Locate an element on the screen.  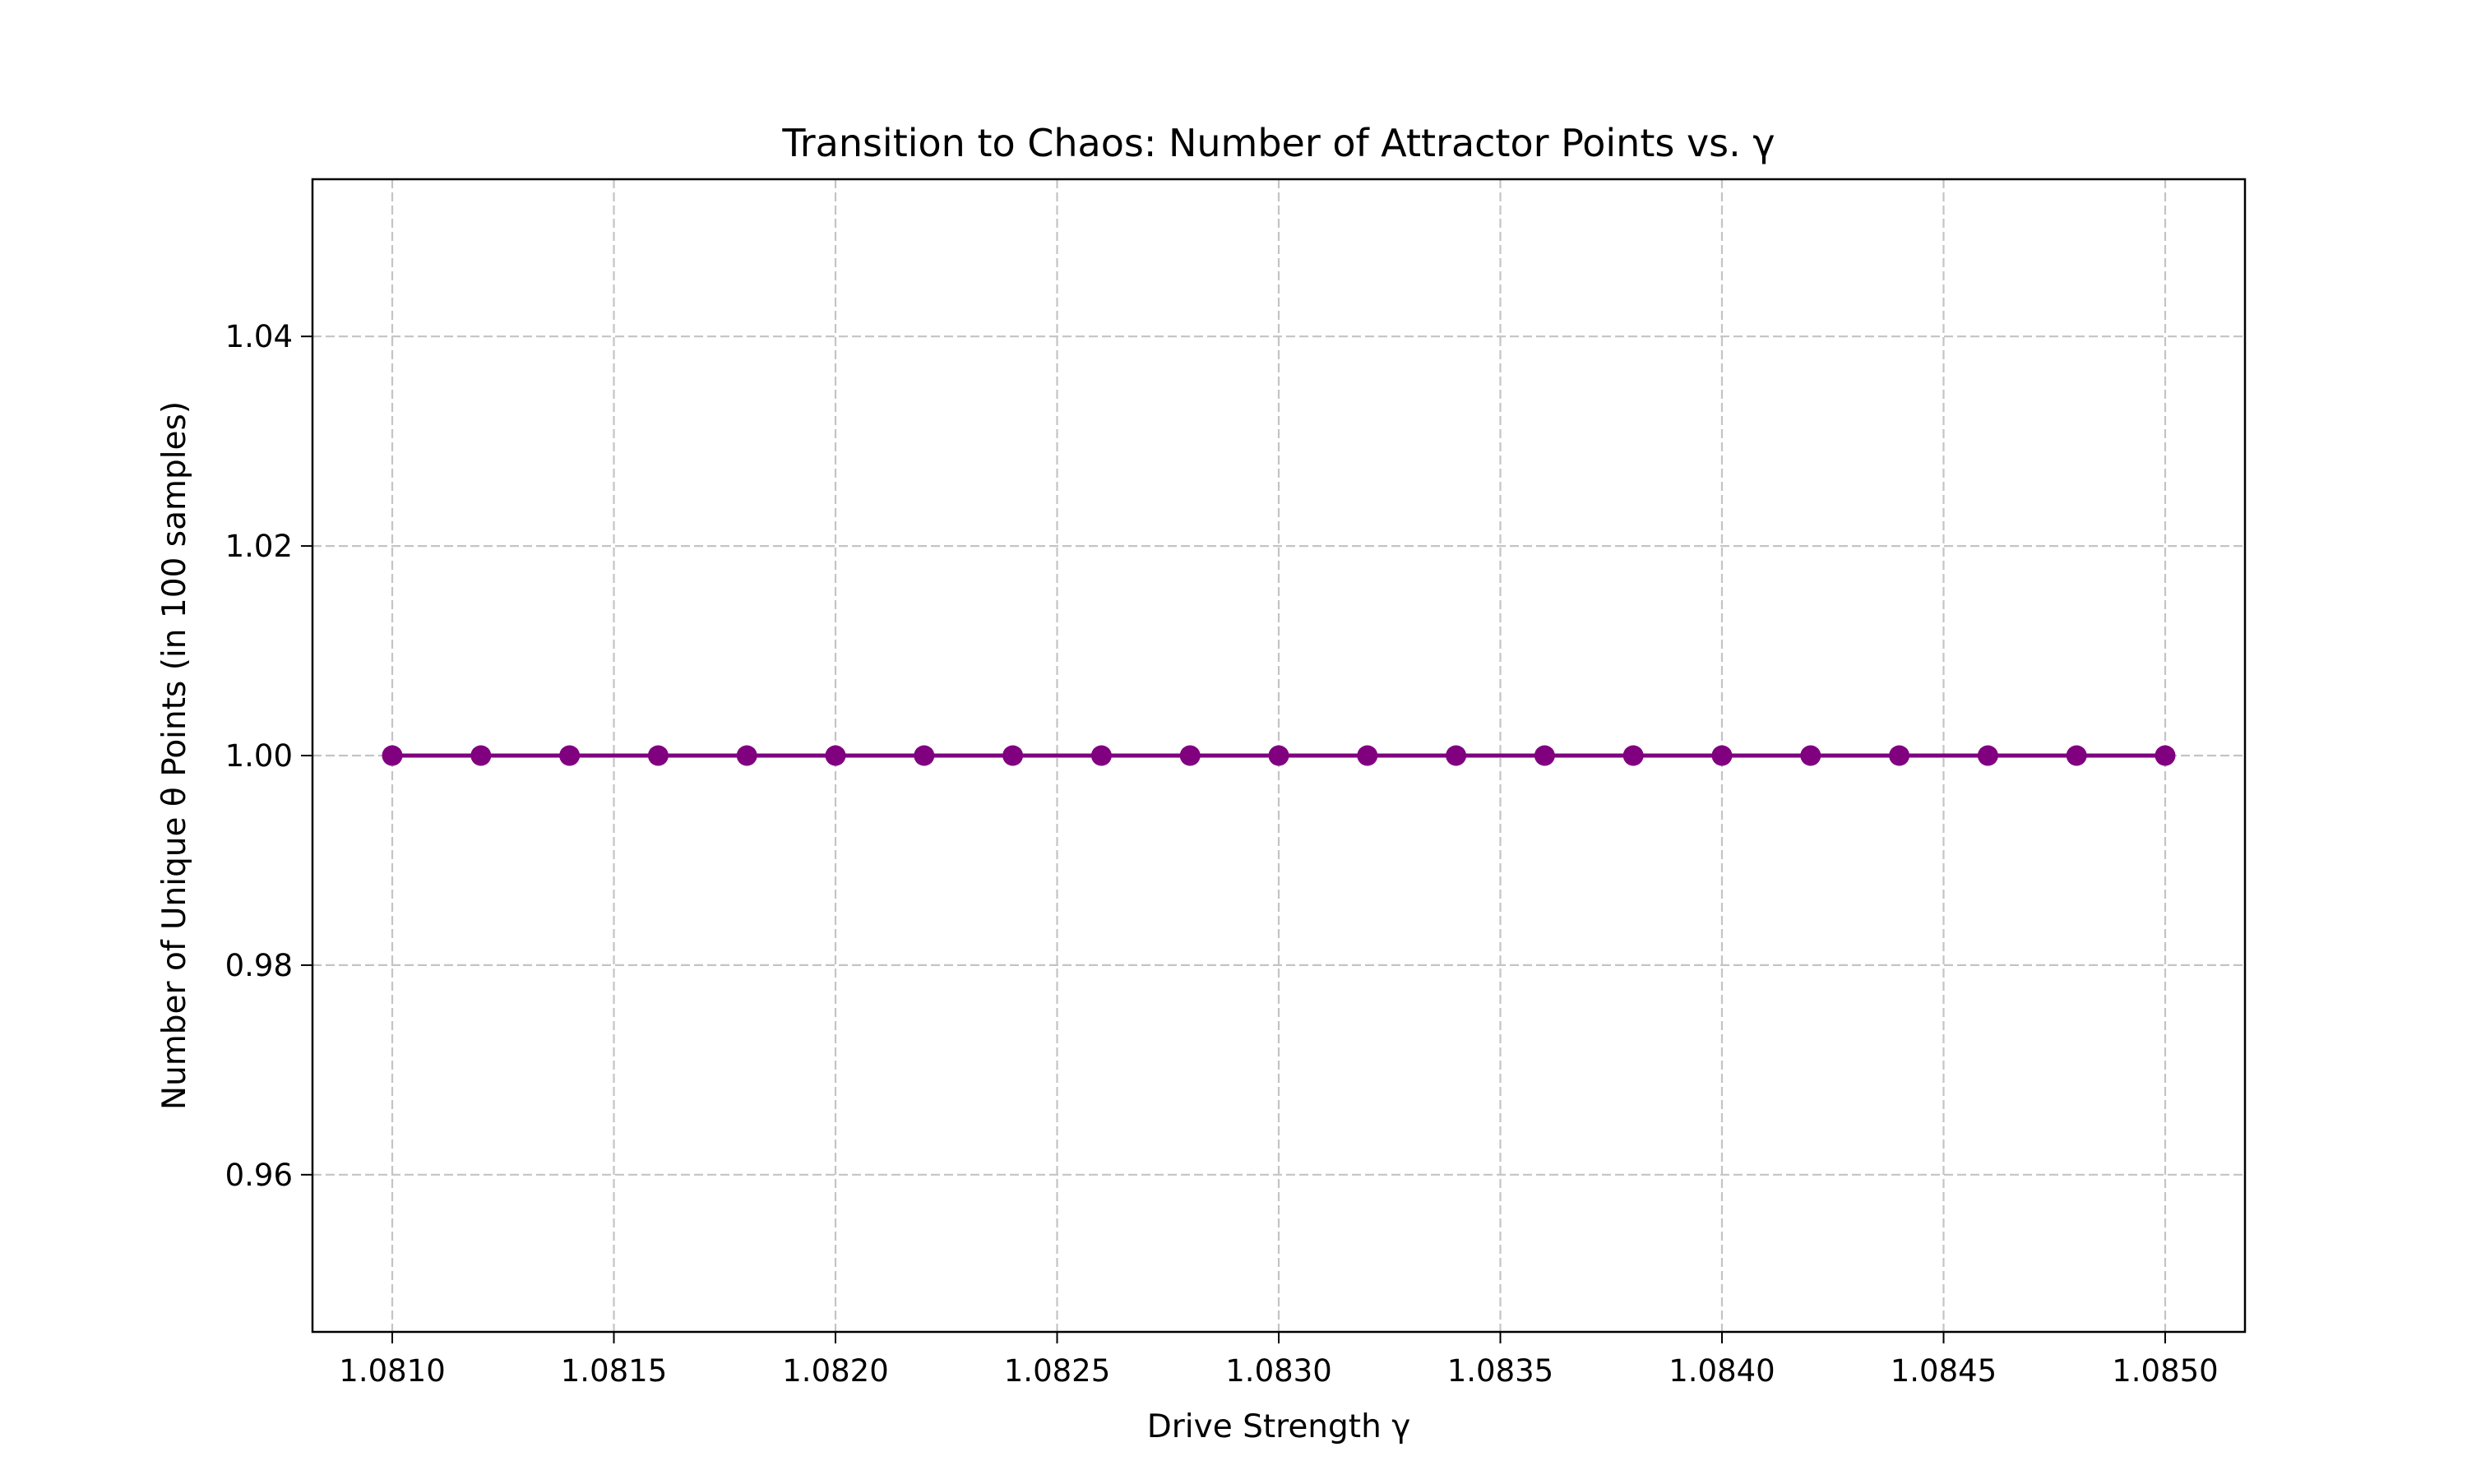
x-axis-label: Drive Strength γ is located at coordinates (1279, 1427).